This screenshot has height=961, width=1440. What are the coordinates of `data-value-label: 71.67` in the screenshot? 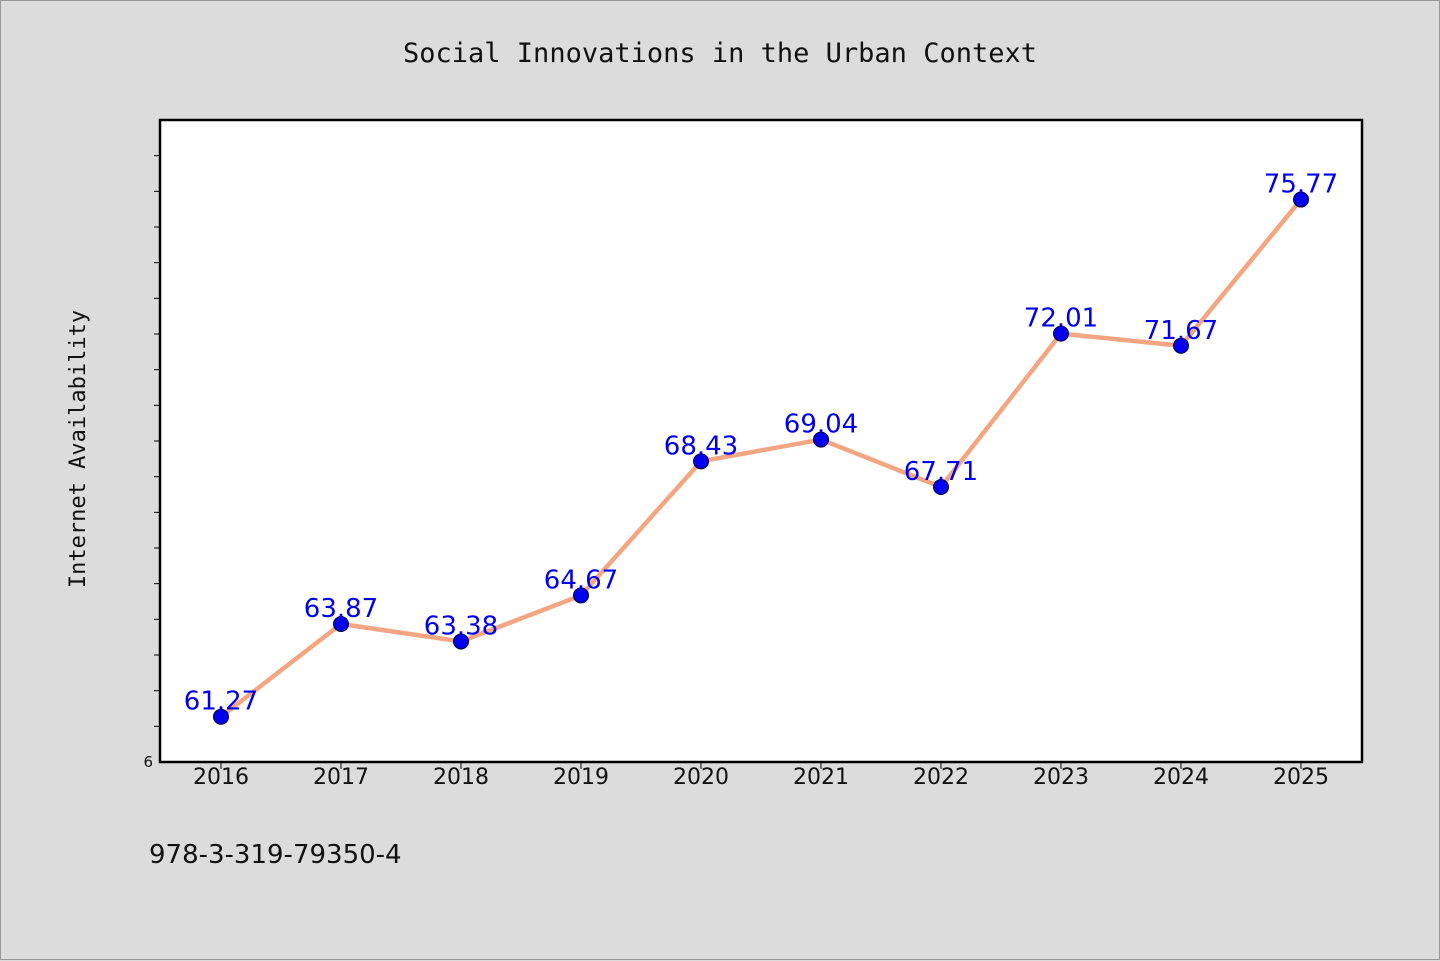 It's located at (1181, 331).